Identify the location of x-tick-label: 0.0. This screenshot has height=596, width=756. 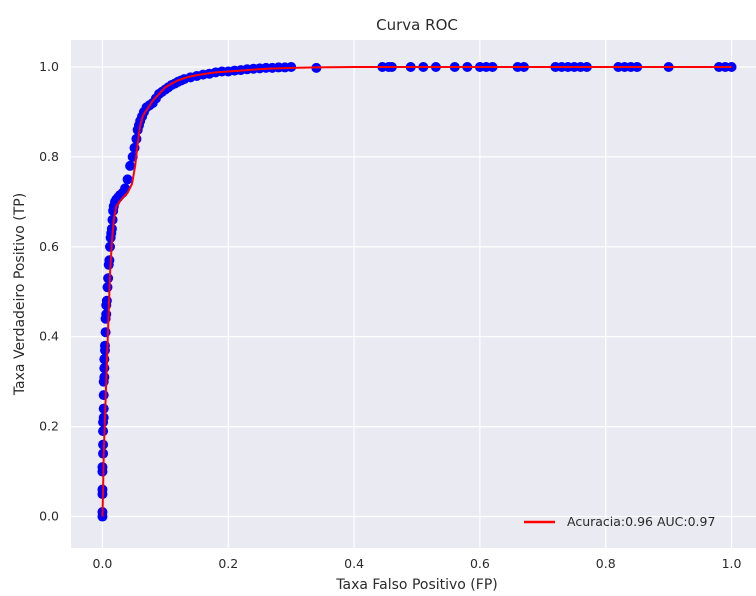
(103, 563).